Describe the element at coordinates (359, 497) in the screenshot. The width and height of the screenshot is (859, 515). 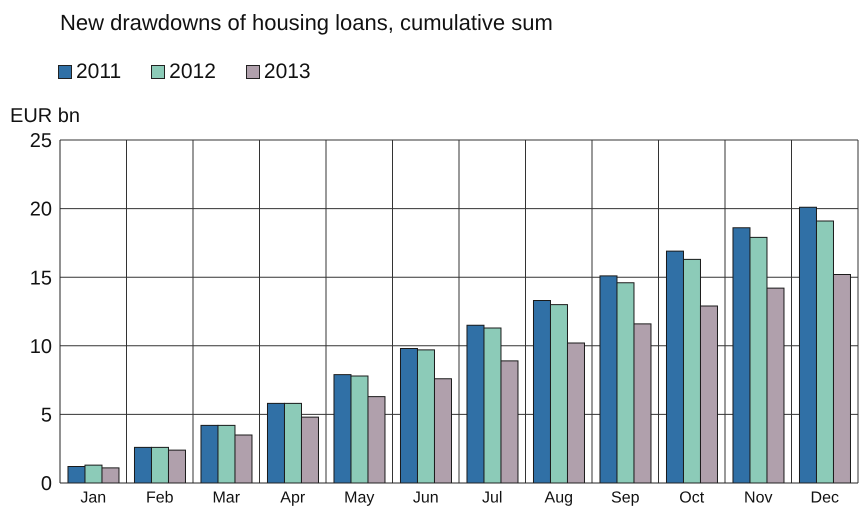
I see `x-tick-label: May` at that location.